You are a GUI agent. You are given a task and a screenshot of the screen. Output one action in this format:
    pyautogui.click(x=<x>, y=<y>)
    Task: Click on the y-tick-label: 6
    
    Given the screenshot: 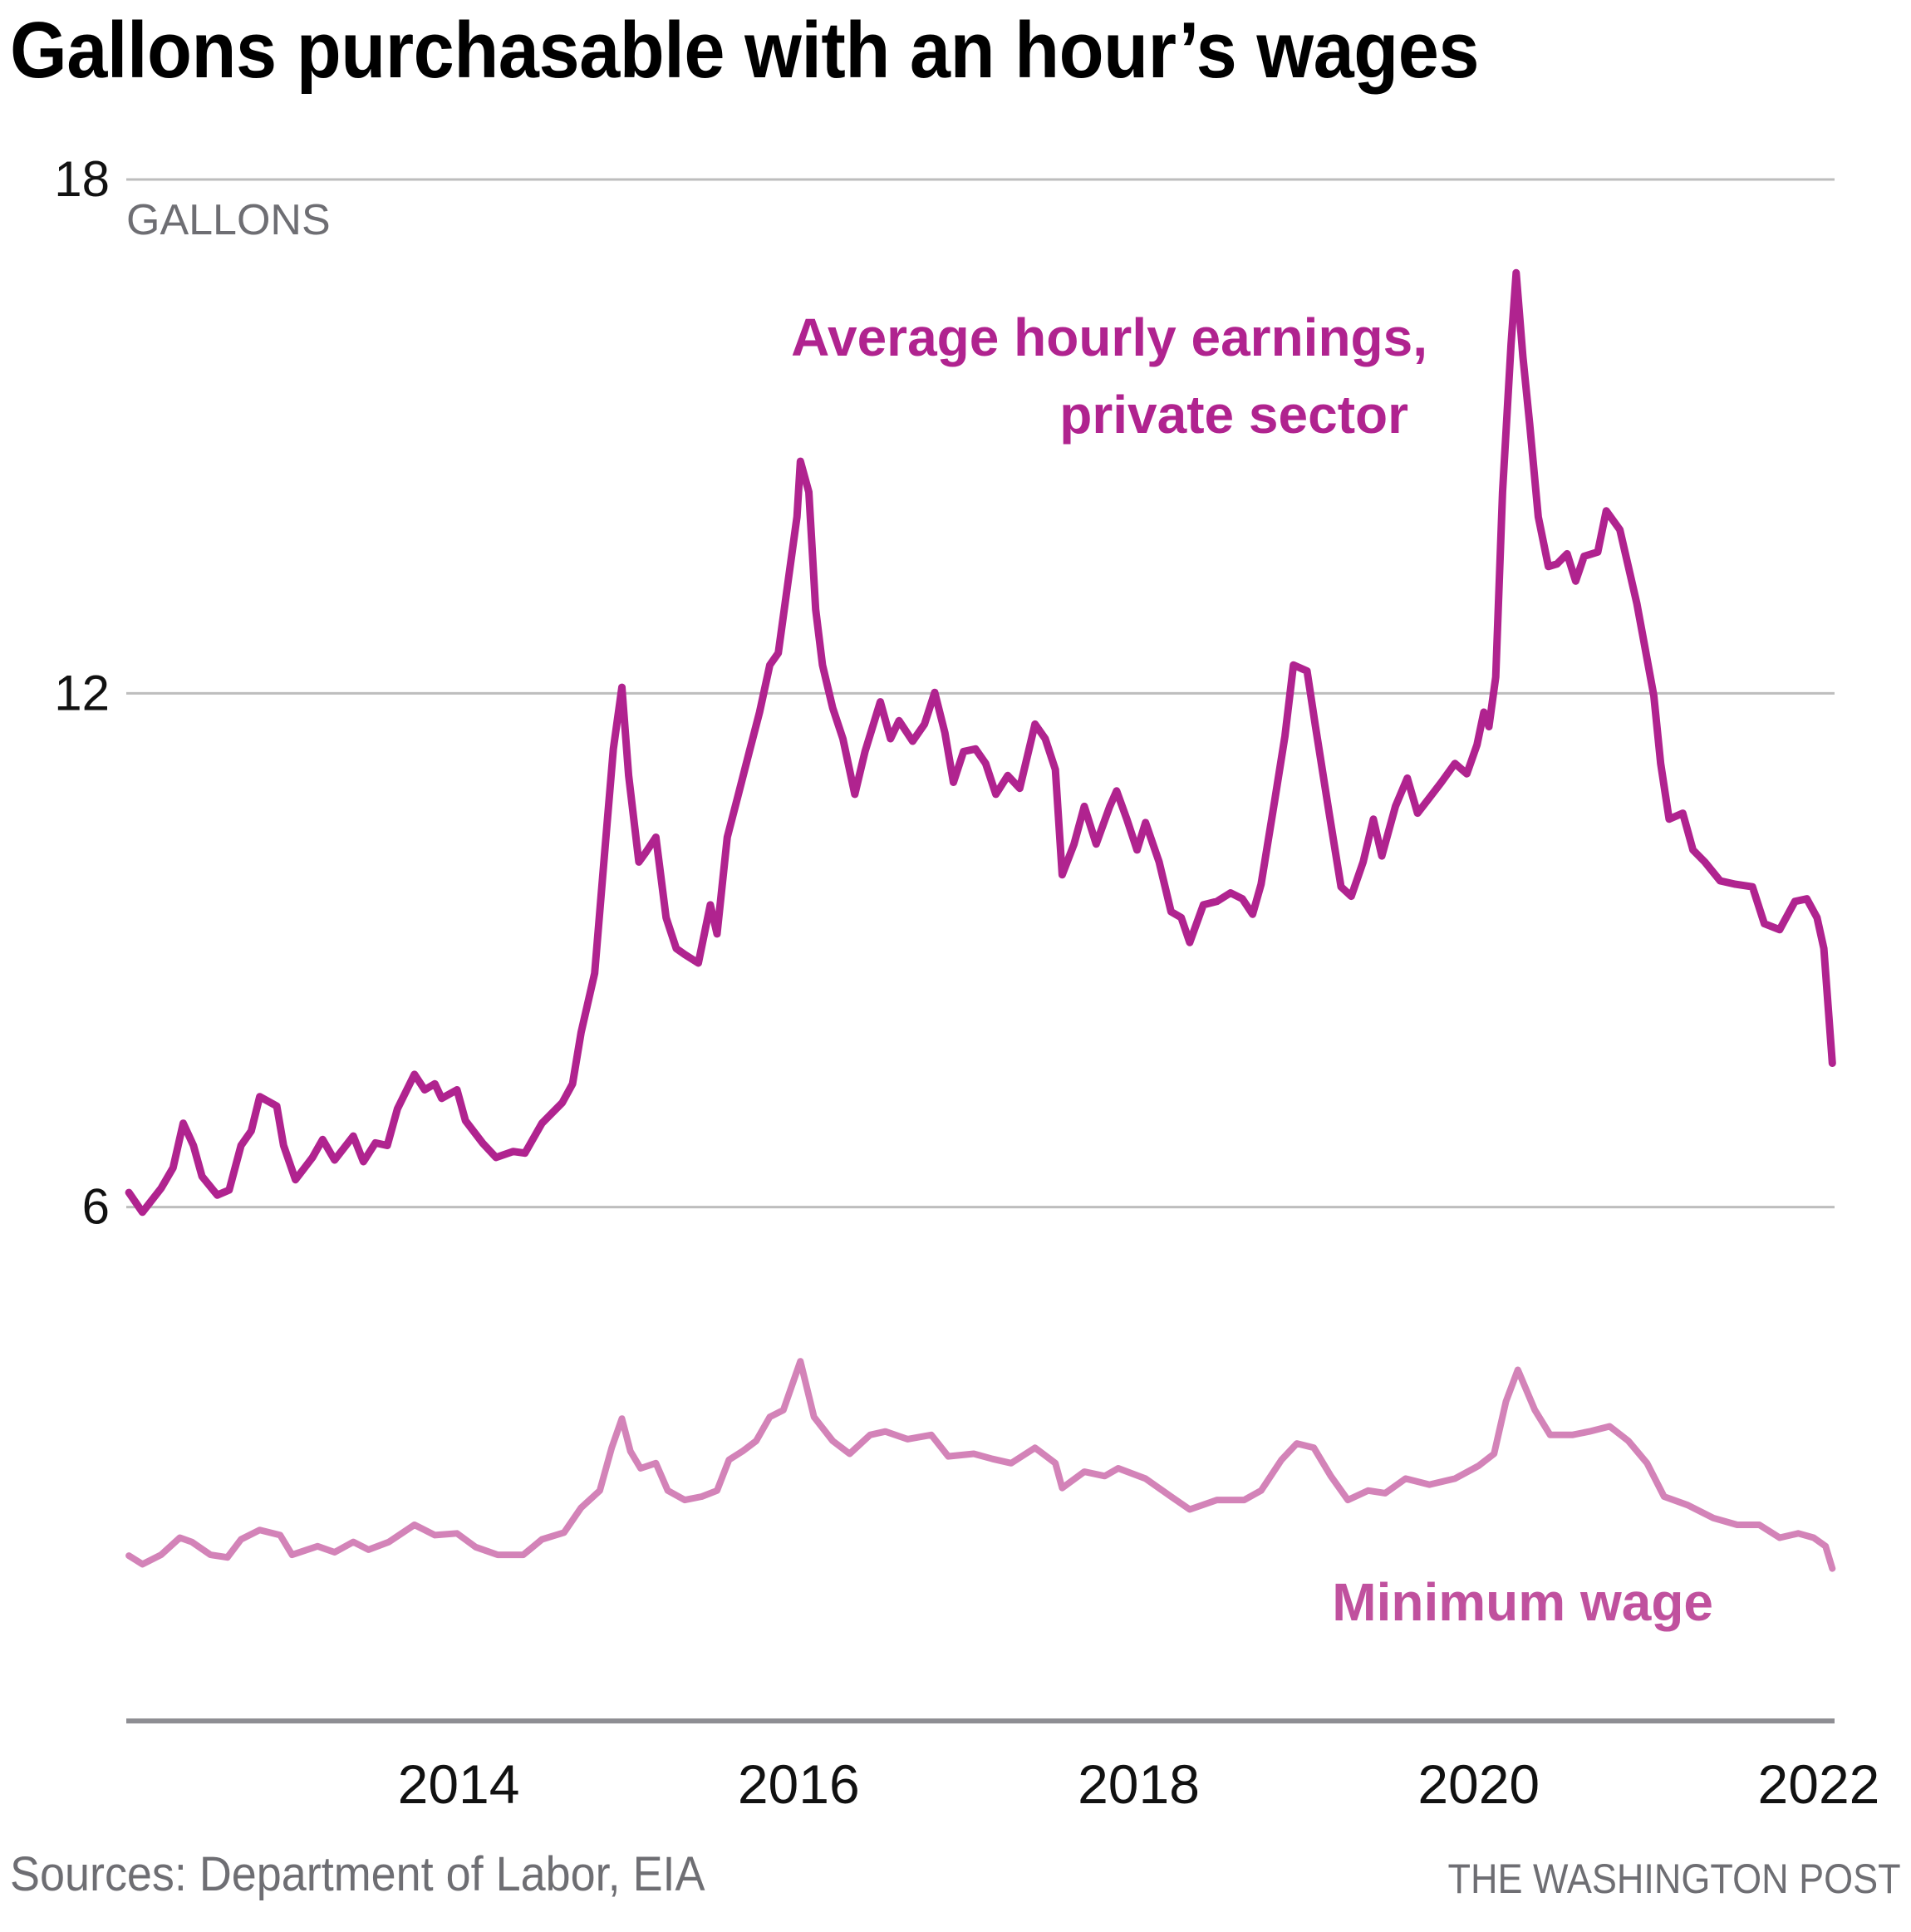 What is the action you would take?
    pyautogui.click(x=96, y=1207)
    